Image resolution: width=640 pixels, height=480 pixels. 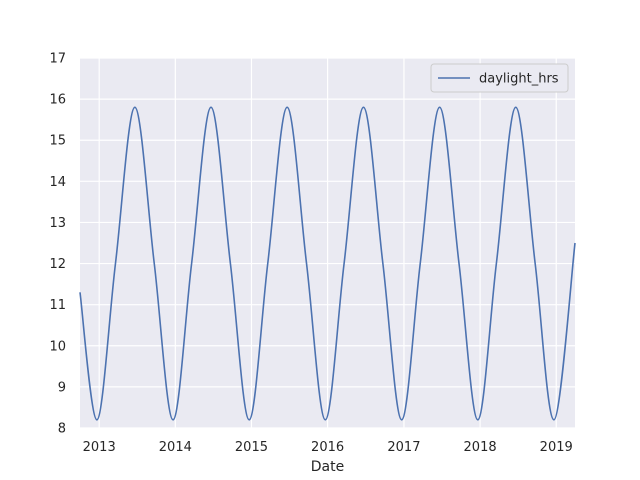 I want to click on y-axis-ticks: 8 9 10 11 12 13 14 15 16 17, so click(x=57, y=244).